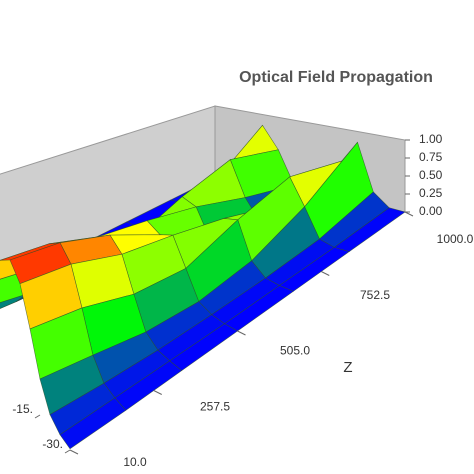 Image resolution: width=474 pixels, height=474 pixels. What do you see at coordinates (22, 409) in the screenshot?
I see `x-tick-label: -15.` at bounding box center [22, 409].